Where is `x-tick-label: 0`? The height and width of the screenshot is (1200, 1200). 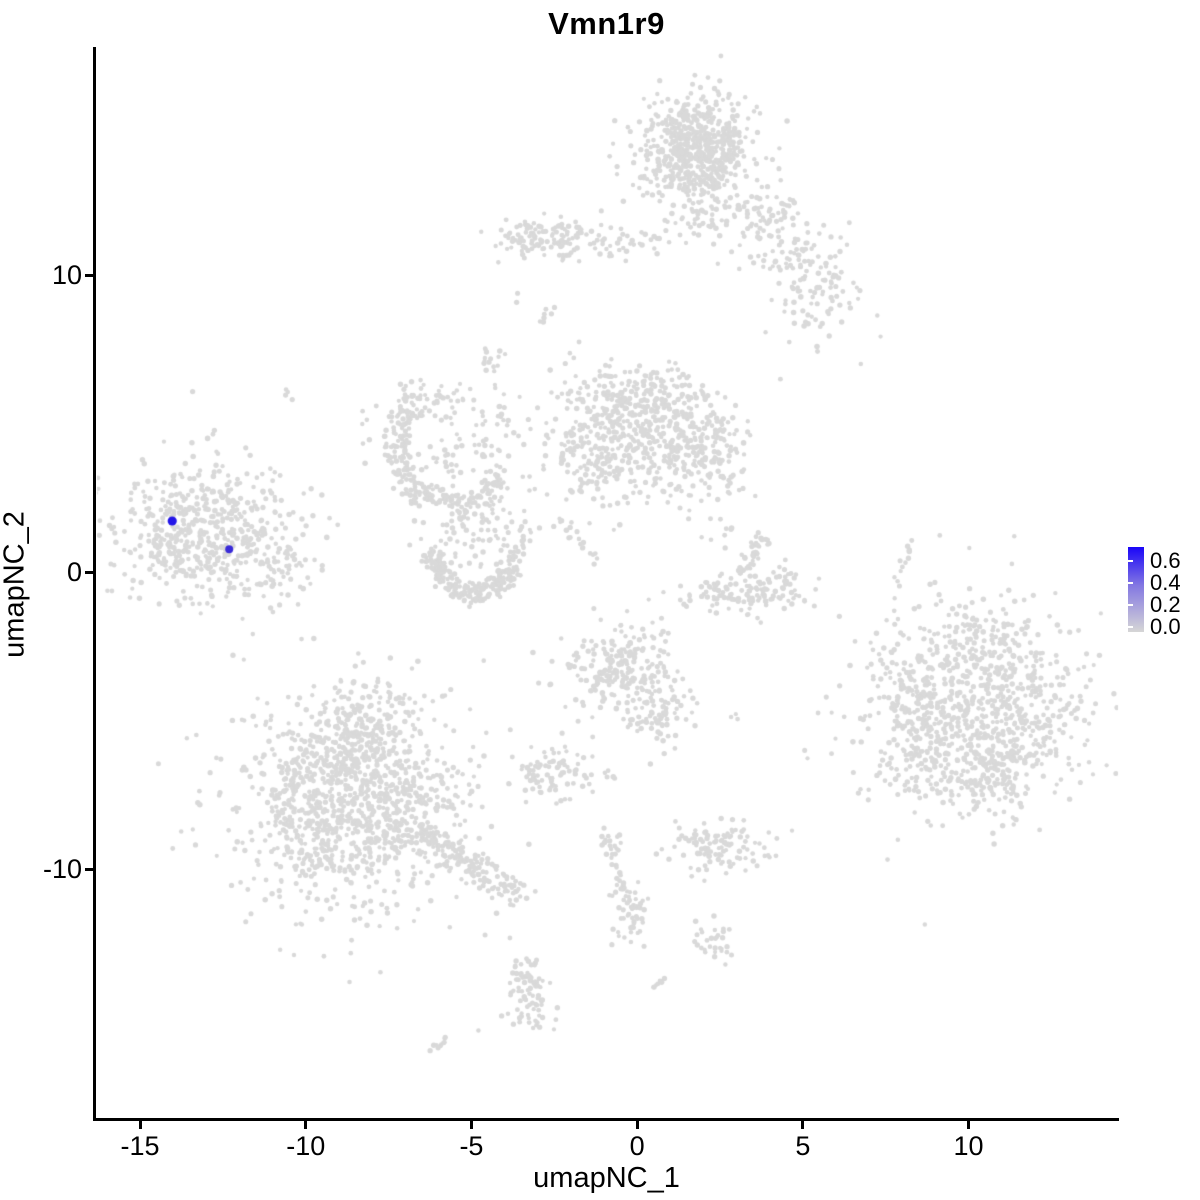 x-tick-label: 0 is located at coordinates (637, 1146).